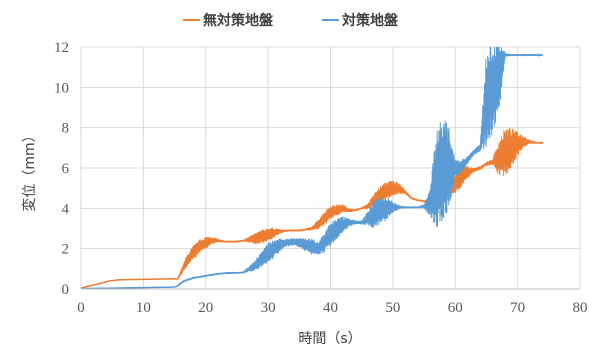  Describe the element at coordinates (66, 129) in the screenshot. I see `y-tick-label: 8` at that location.